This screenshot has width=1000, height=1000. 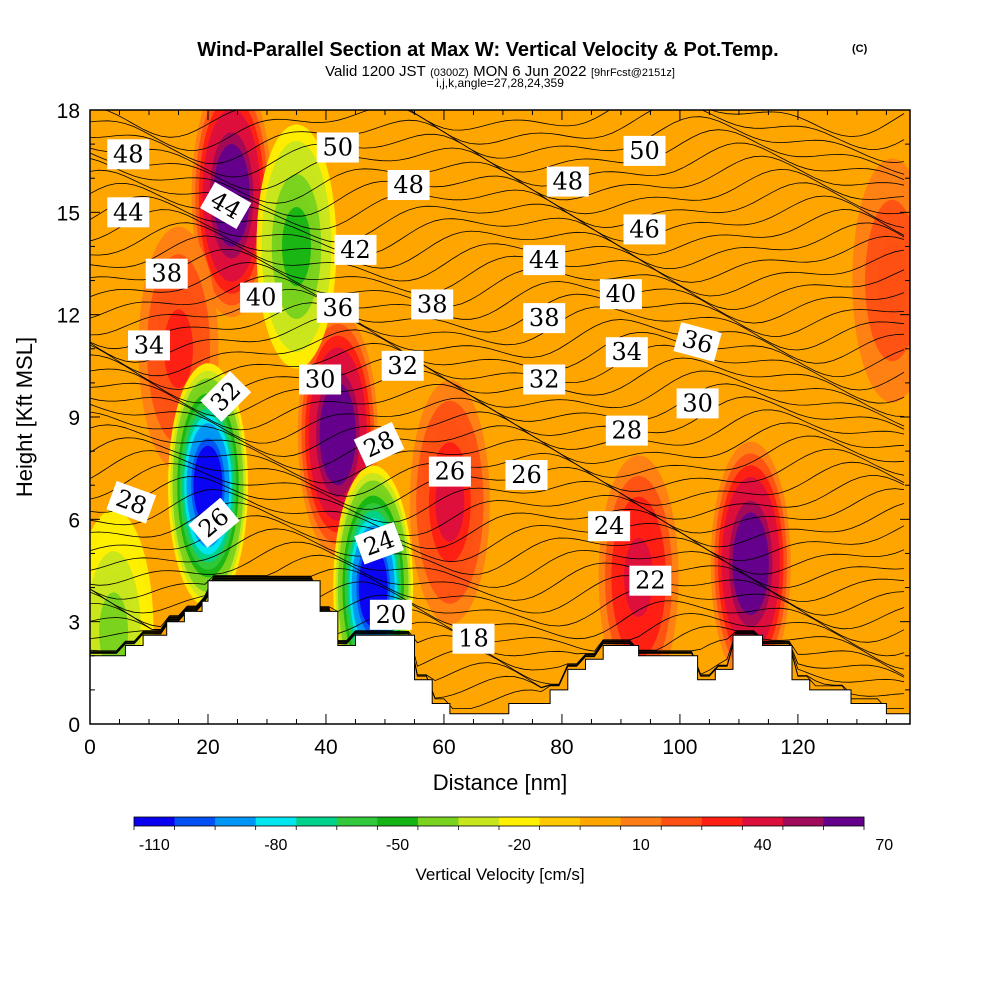 What do you see at coordinates (128, 212) in the screenshot?
I see `contour-label-text: 44` at bounding box center [128, 212].